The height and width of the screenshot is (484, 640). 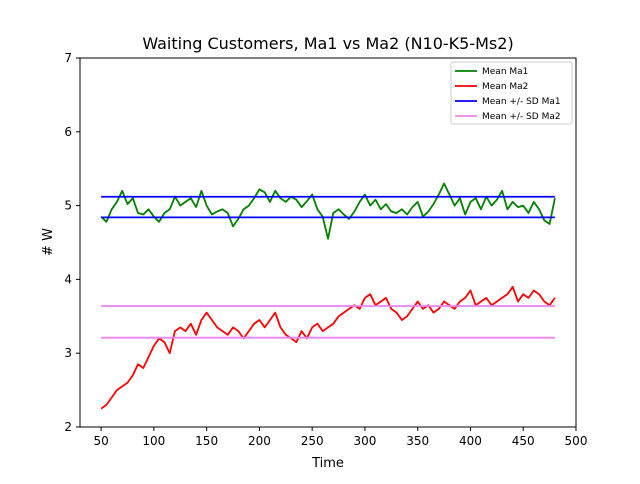 What do you see at coordinates (68, 132) in the screenshot?
I see `y-tick-label: 6` at bounding box center [68, 132].